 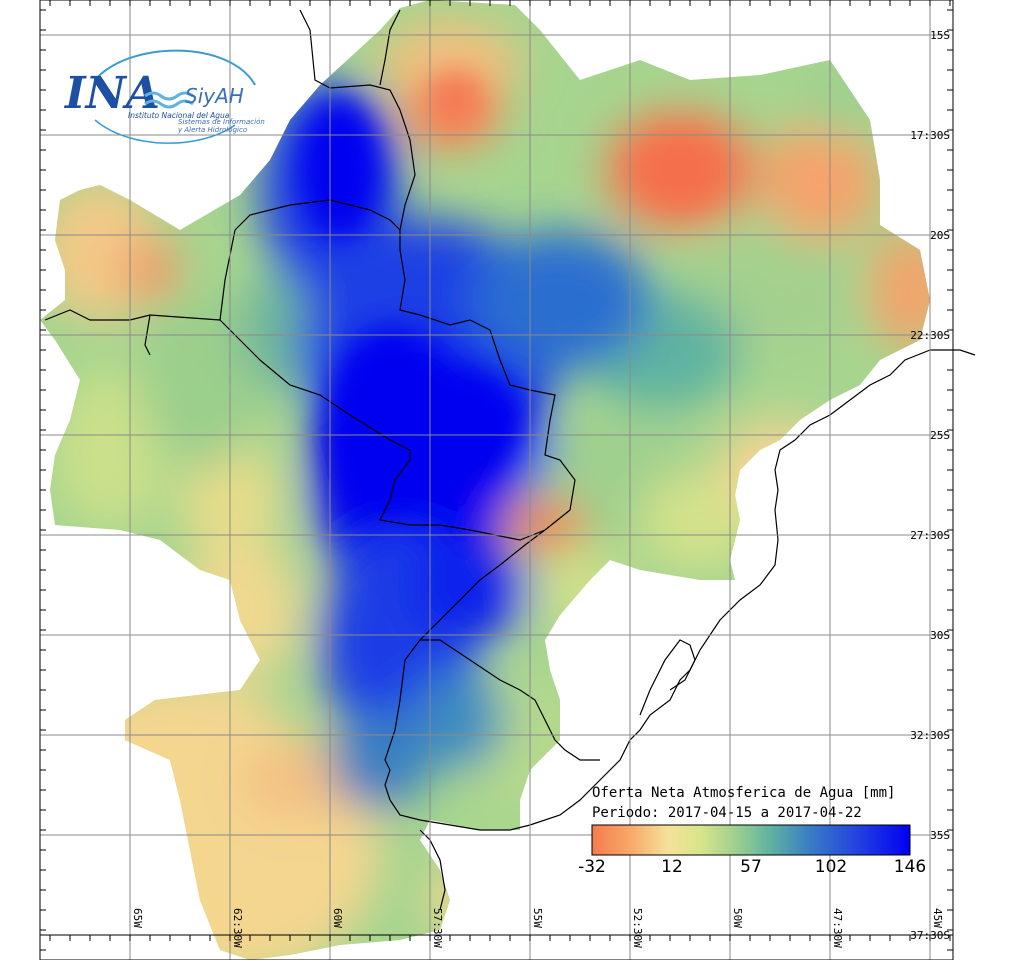 I want to click on logo-line1: Sistemas de Información, so click(x=221, y=122).